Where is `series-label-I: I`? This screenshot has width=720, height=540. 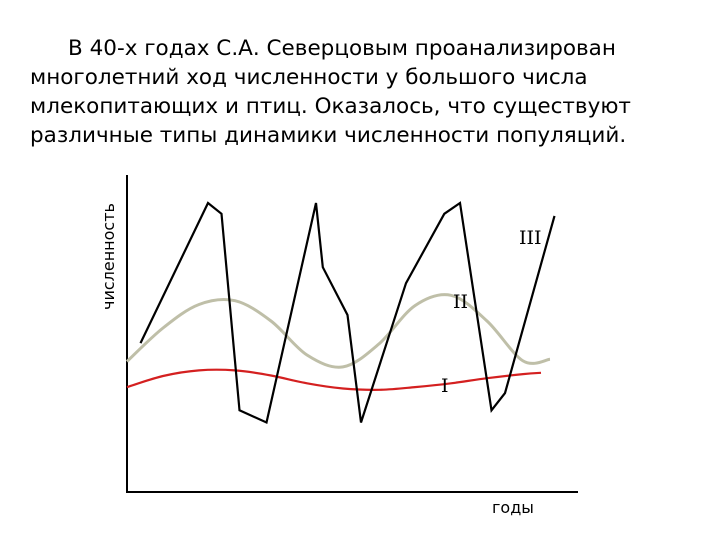
series-label-I: I is located at coordinates (445, 386).